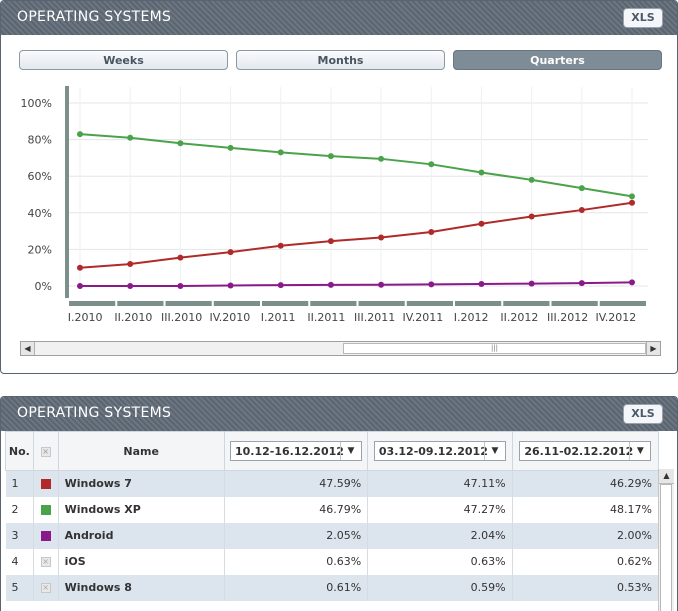  What do you see at coordinates (340, 60) in the screenshot?
I see `tab-months: Months` at bounding box center [340, 60].